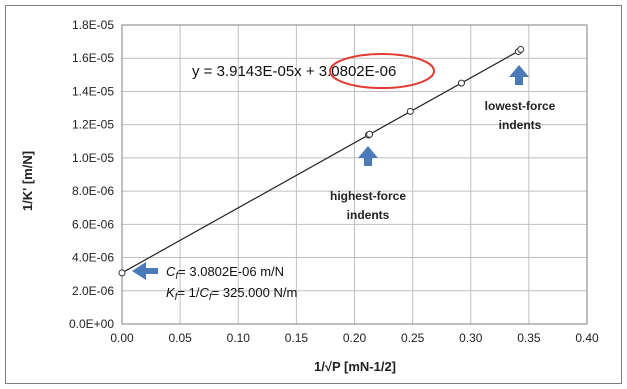 The width and height of the screenshot is (627, 389). What do you see at coordinates (93, 25) in the screenshot?
I see `y-tick-label: 1.8E-05` at bounding box center [93, 25].